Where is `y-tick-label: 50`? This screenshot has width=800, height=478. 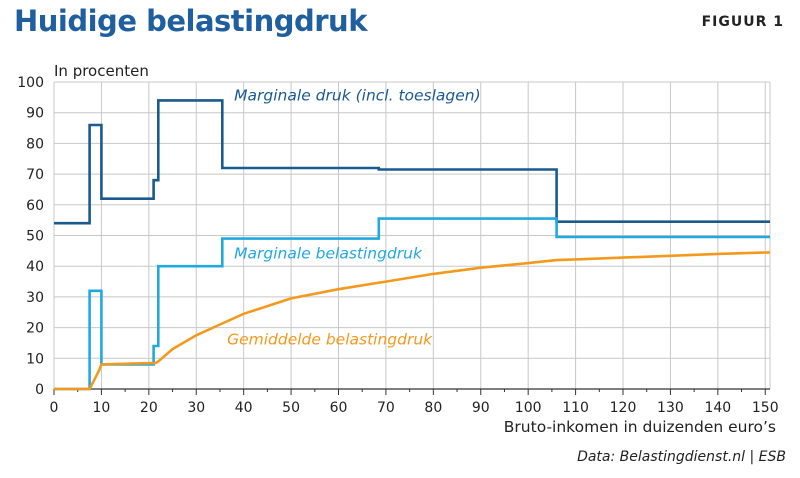 y-tick-label: 50 is located at coordinates (35, 237).